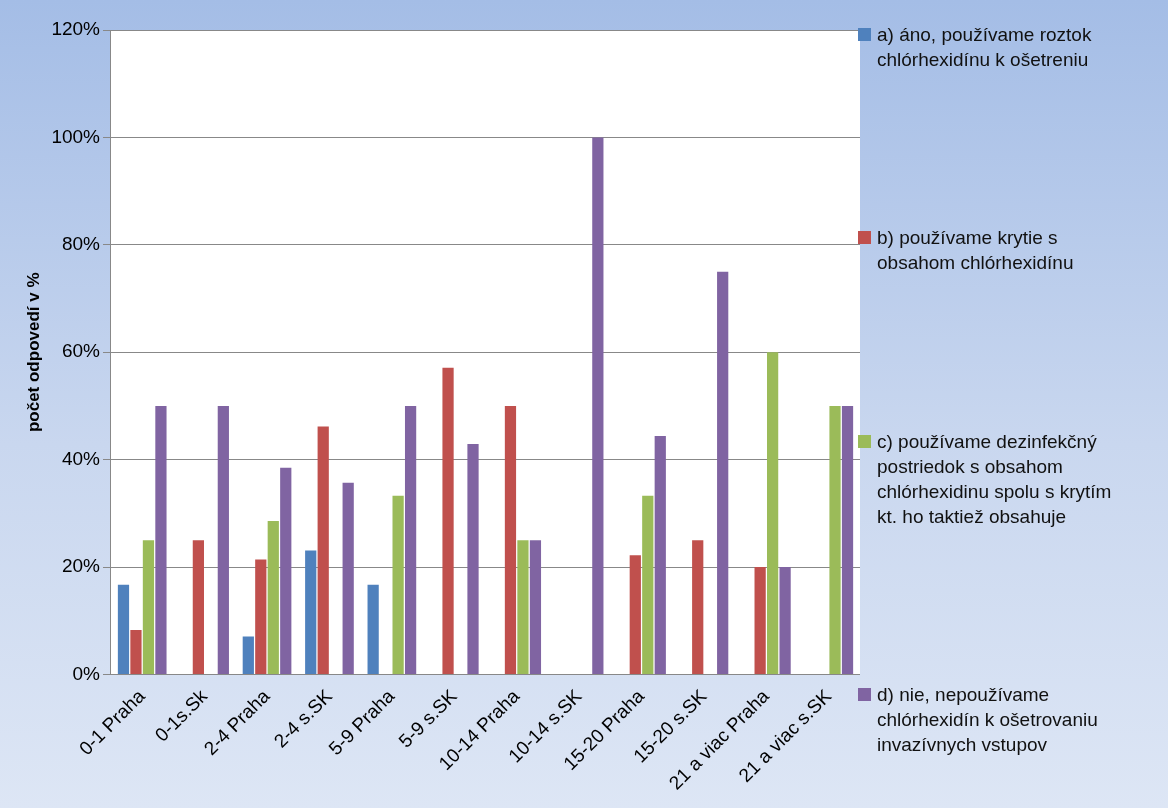 This screenshot has width=1168, height=808. I want to click on legend-label: c) používame dezinfekčný postriedok s obsahom chlórhexidinu spolu s krytím kt. ho taktiež obsahuje, so click(995, 479).